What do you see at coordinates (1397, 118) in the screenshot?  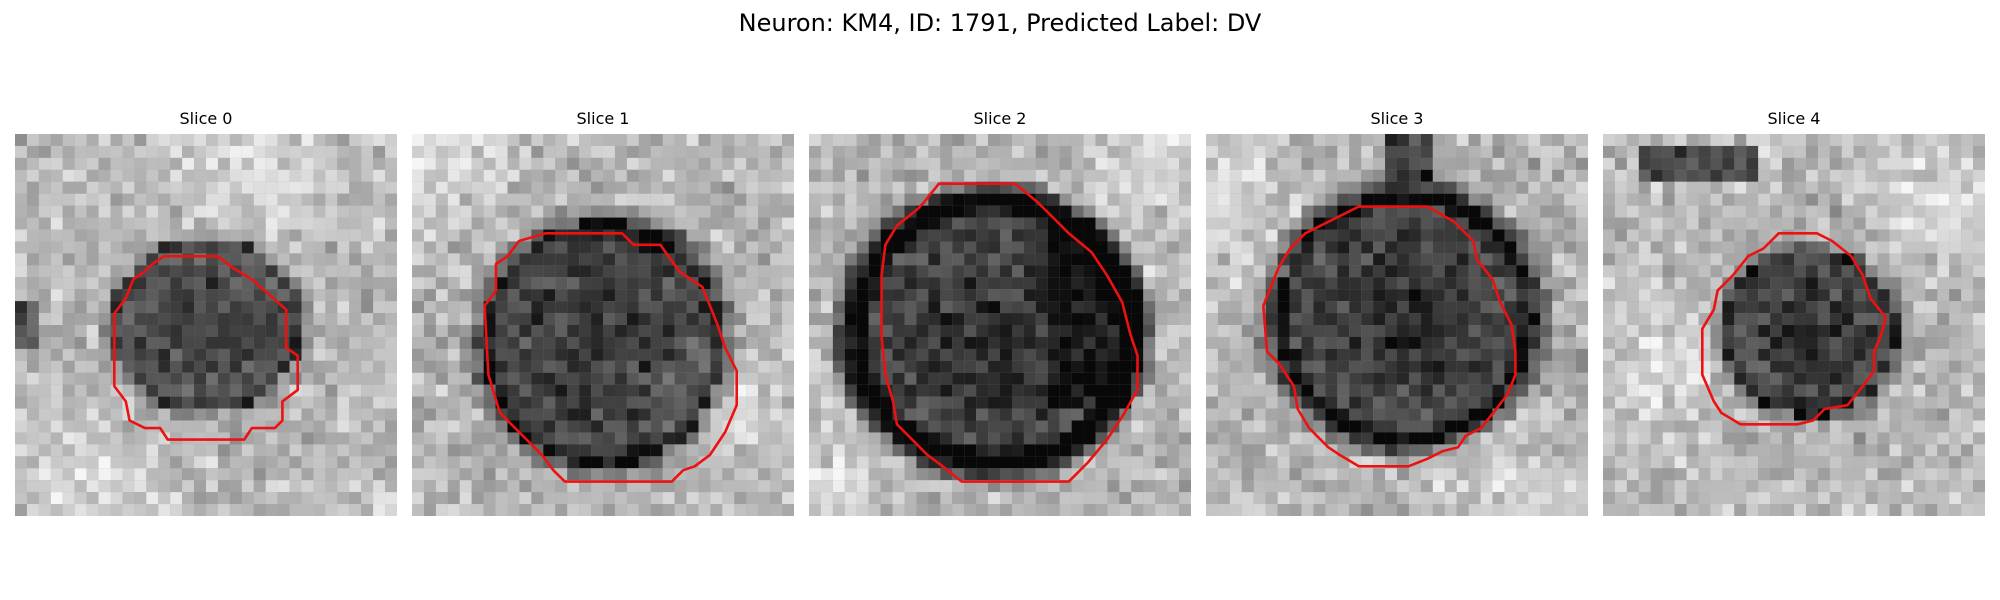 I see `slice-title: Slice 3` at bounding box center [1397, 118].